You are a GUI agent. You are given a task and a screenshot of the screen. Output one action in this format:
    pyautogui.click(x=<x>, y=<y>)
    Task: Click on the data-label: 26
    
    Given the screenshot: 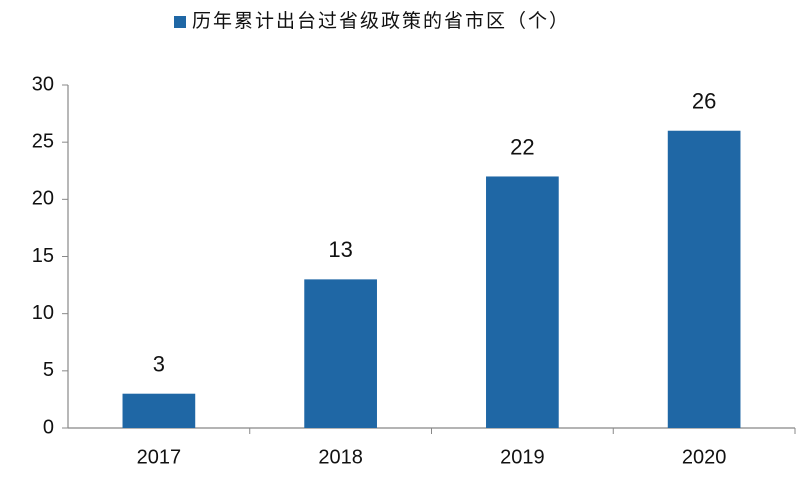 What is the action you would take?
    pyautogui.click(x=704, y=101)
    